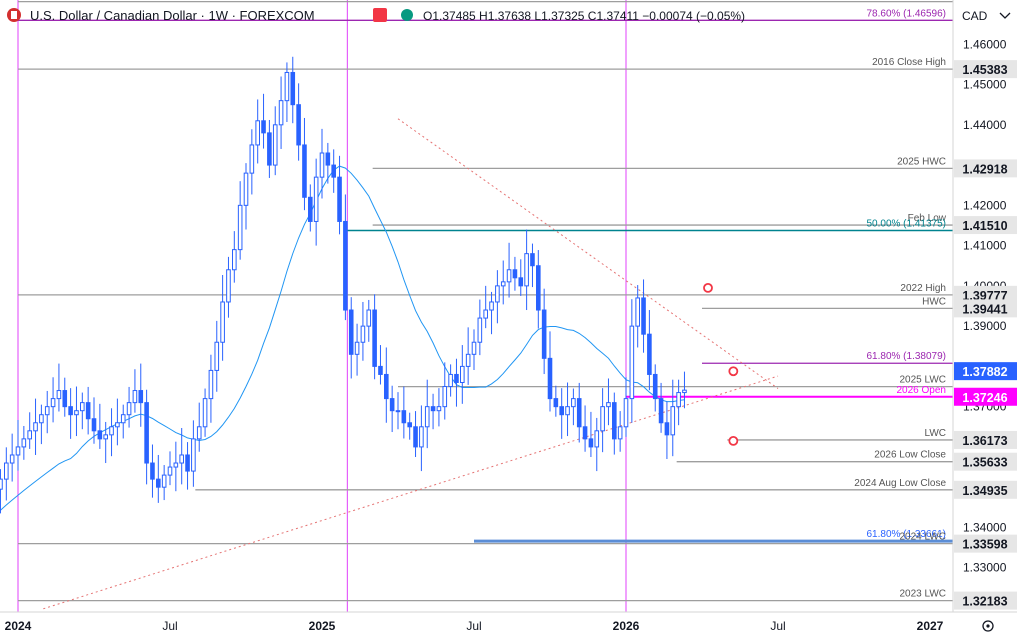  What do you see at coordinates (930, 626) in the screenshot?
I see `x-tick-label: 2027` at bounding box center [930, 626].